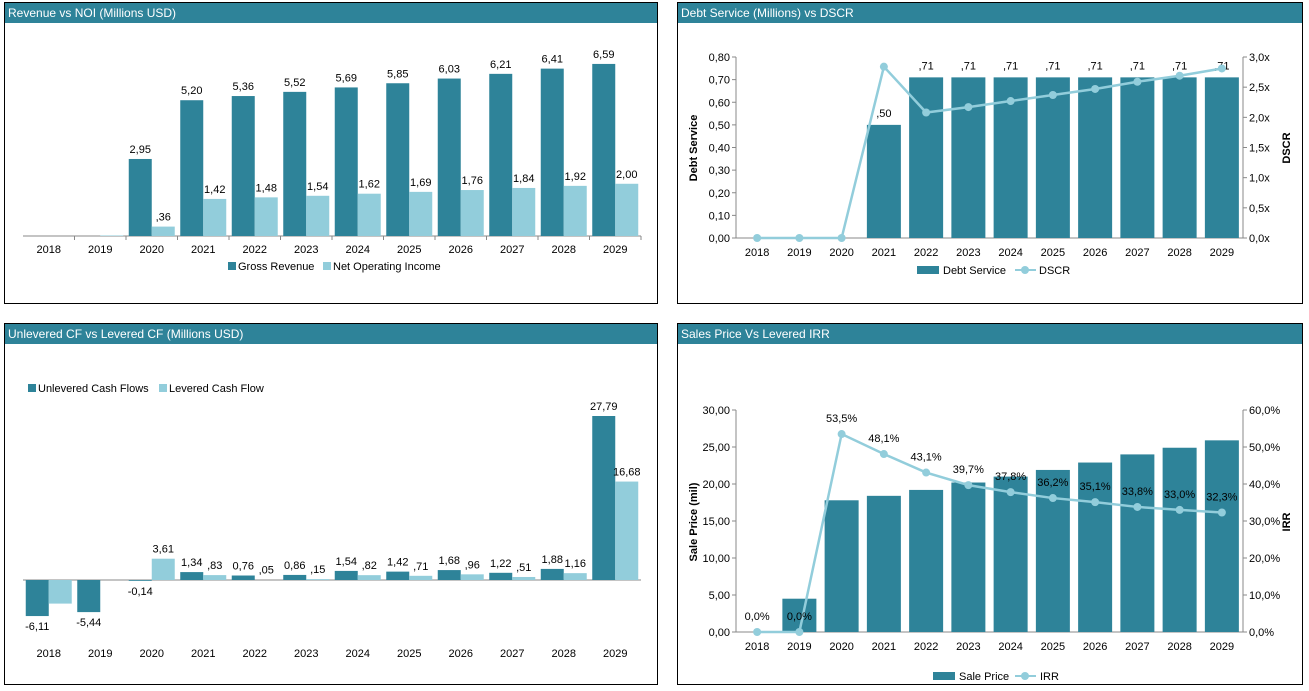  Describe the element at coordinates (409, 250) in the screenshot. I see `x-tick-label: 2025` at that location.